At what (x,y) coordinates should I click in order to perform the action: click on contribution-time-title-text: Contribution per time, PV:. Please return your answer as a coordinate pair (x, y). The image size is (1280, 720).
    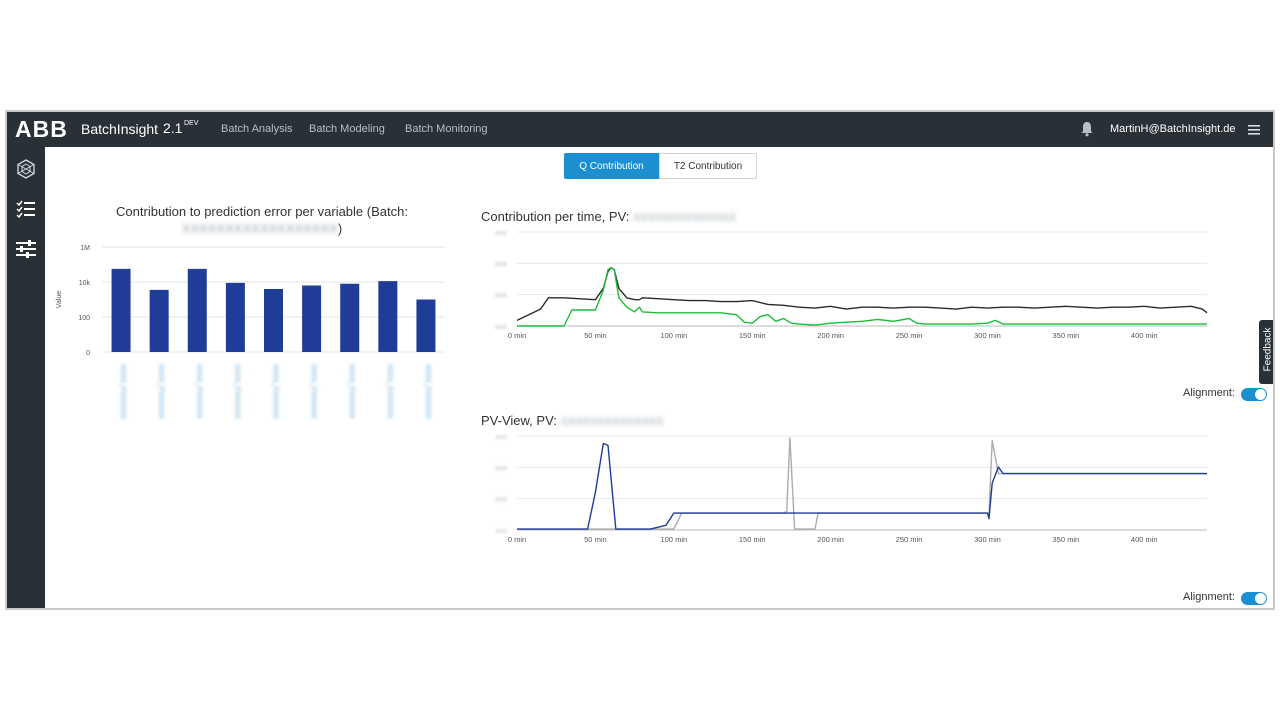
    Looking at the image, I should click on (555, 216).